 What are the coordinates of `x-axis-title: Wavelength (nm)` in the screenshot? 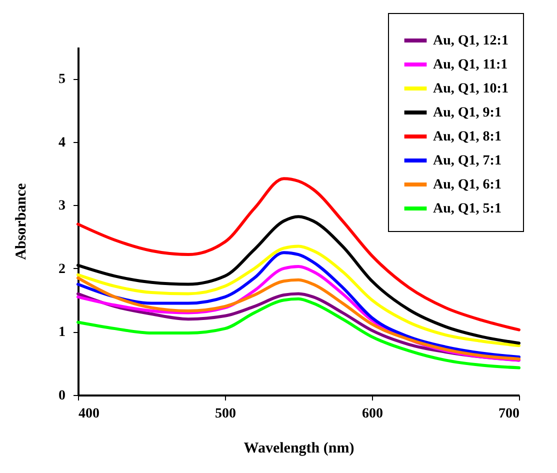 It's located at (299, 448).